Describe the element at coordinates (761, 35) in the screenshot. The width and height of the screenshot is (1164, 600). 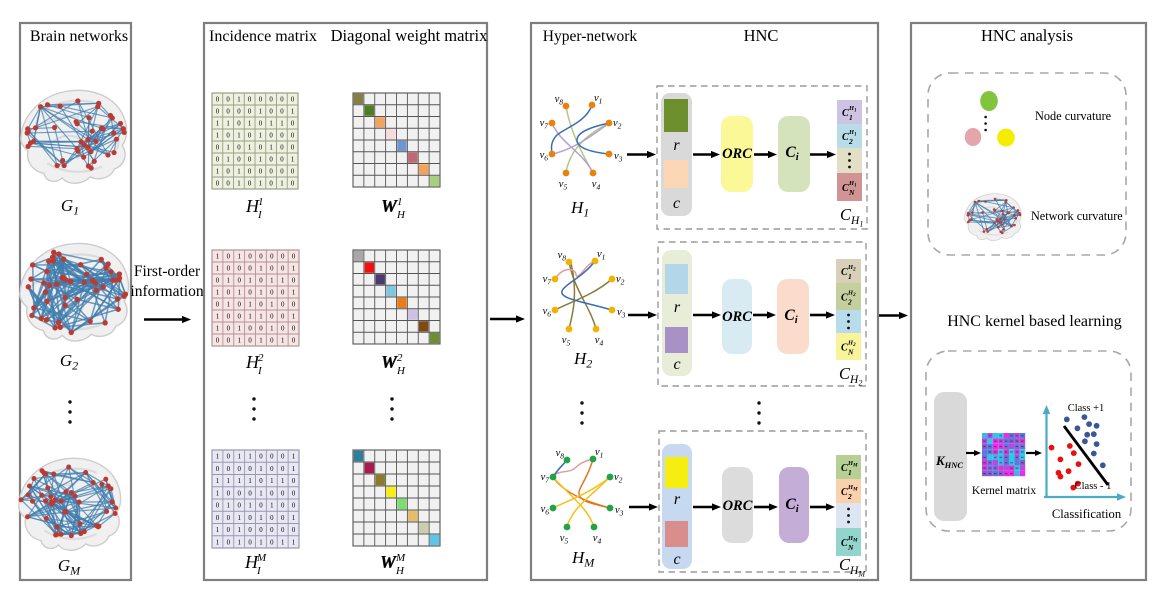
I see `svg-text: HNC` at that location.